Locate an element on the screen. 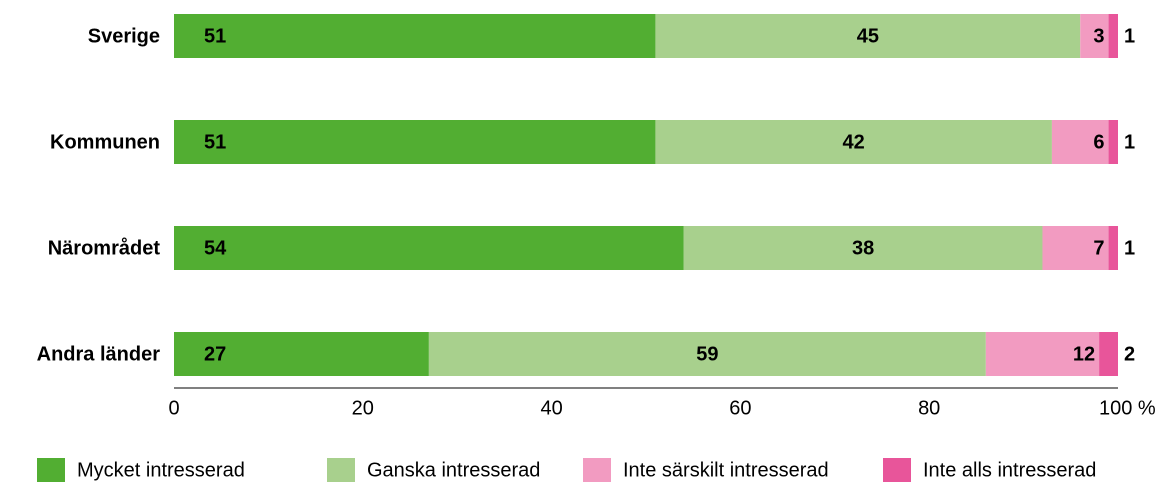 The width and height of the screenshot is (1170, 487). legend-label: Inte särskilt intresserad is located at coordinates (726, 470).